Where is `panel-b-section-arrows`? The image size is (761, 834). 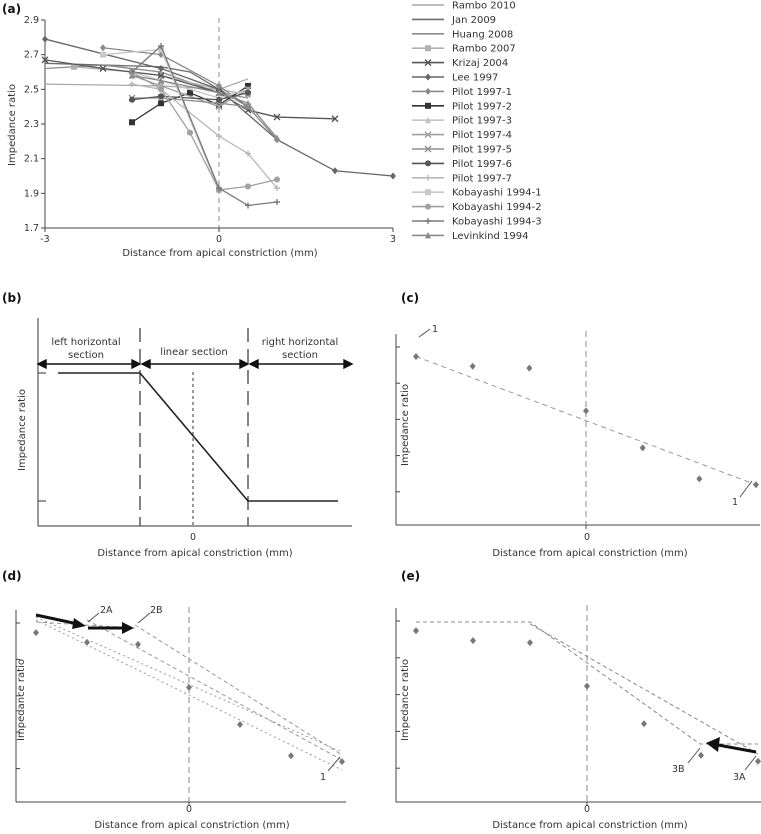
panel-b-section-arrows is located at coordinates (195, 364).